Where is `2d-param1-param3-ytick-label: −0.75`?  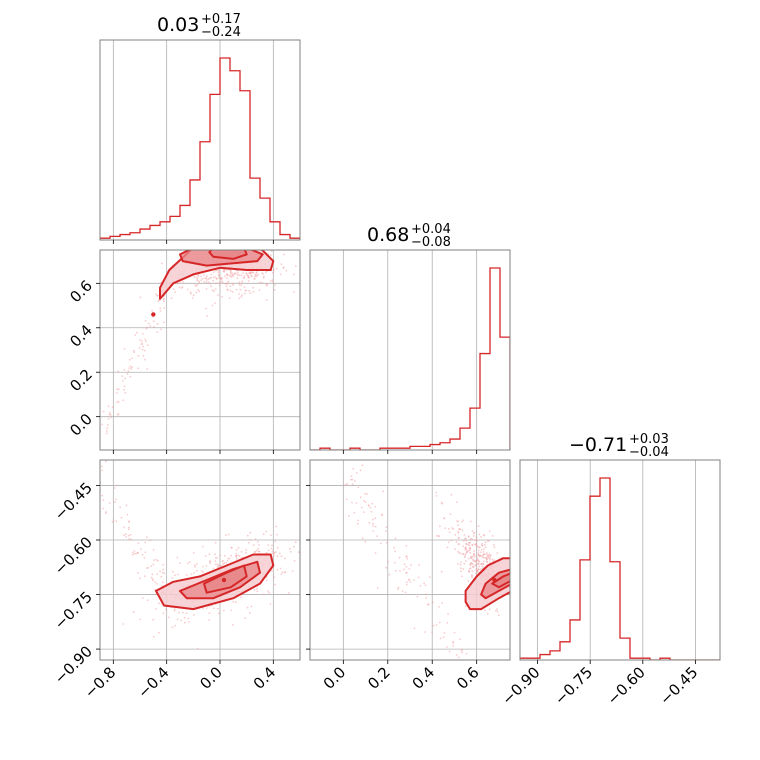 2d-param1-param3-ytick-label: −0.75 is located at coordinates (73, 610).